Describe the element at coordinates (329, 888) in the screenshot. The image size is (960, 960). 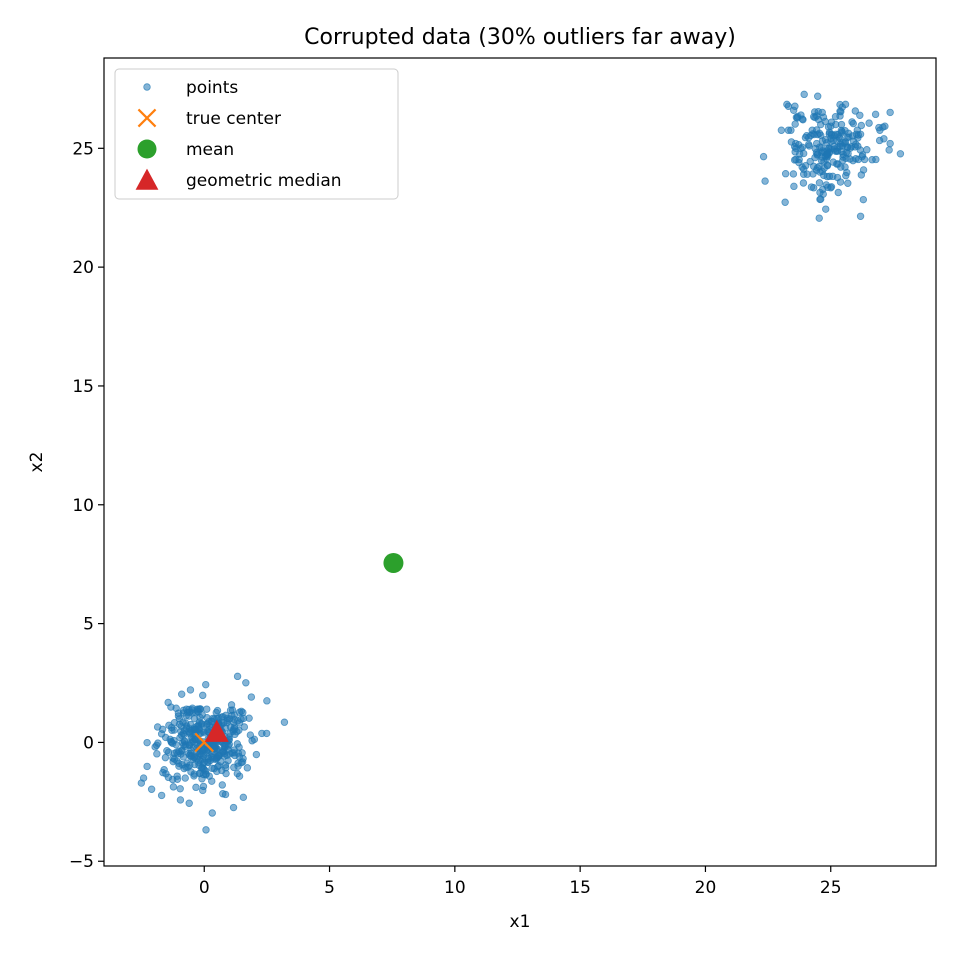
I see `x-tick-label: 5` at that location.